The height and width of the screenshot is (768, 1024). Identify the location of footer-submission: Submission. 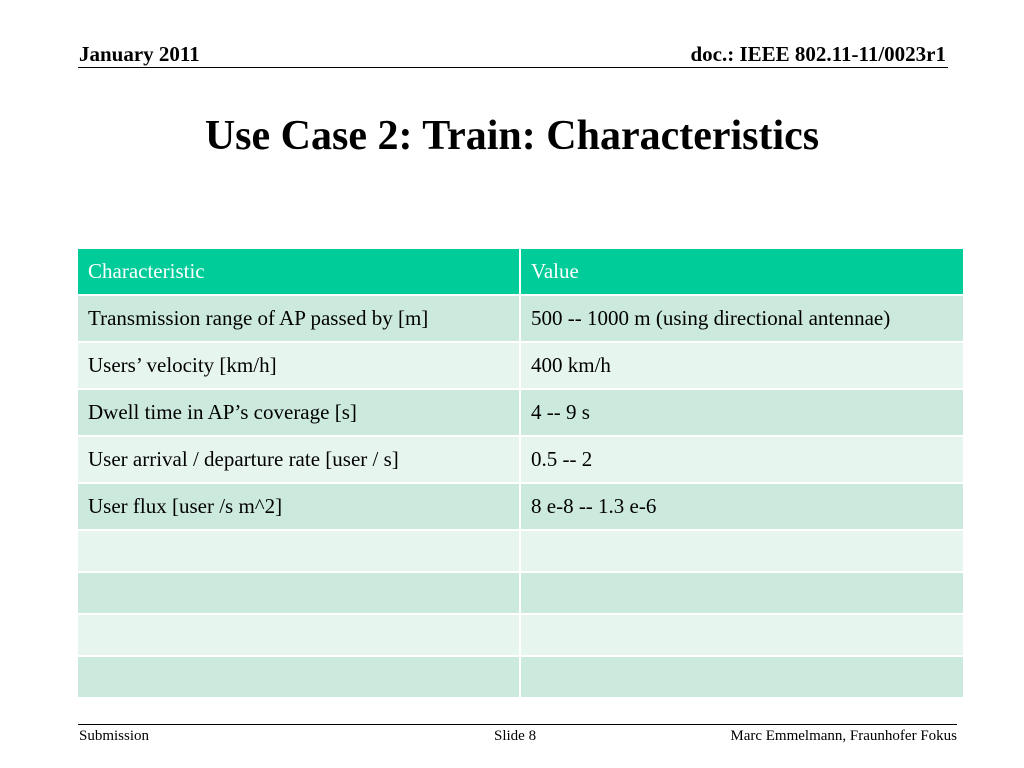
(114, 736).